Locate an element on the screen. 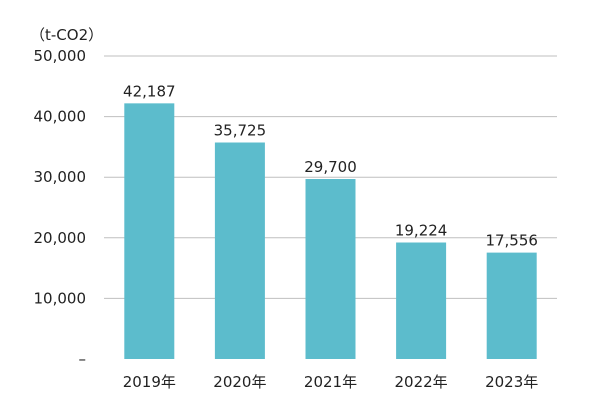 The height and width of the screenshot is (412, 596). bar-value-label: 17,556 is located at coordinates (511, 241).